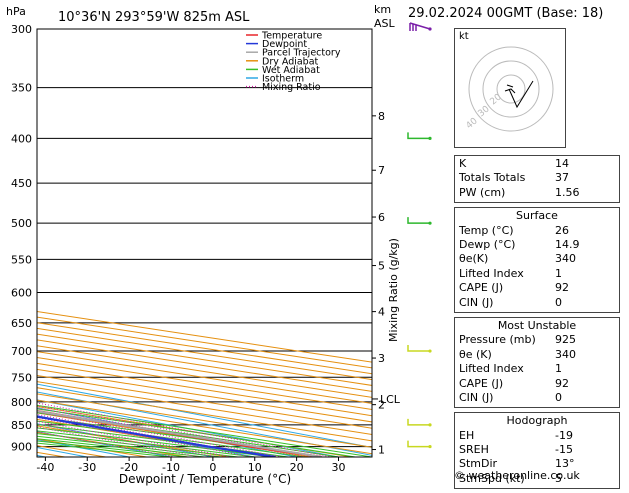 Image resolution: width=629 pixels, height=493 pixels. What do you see at coordinates (474, 259) in the screenshot?
I see `surface-row-label: θe(K)` at bounding box center [474, 259].